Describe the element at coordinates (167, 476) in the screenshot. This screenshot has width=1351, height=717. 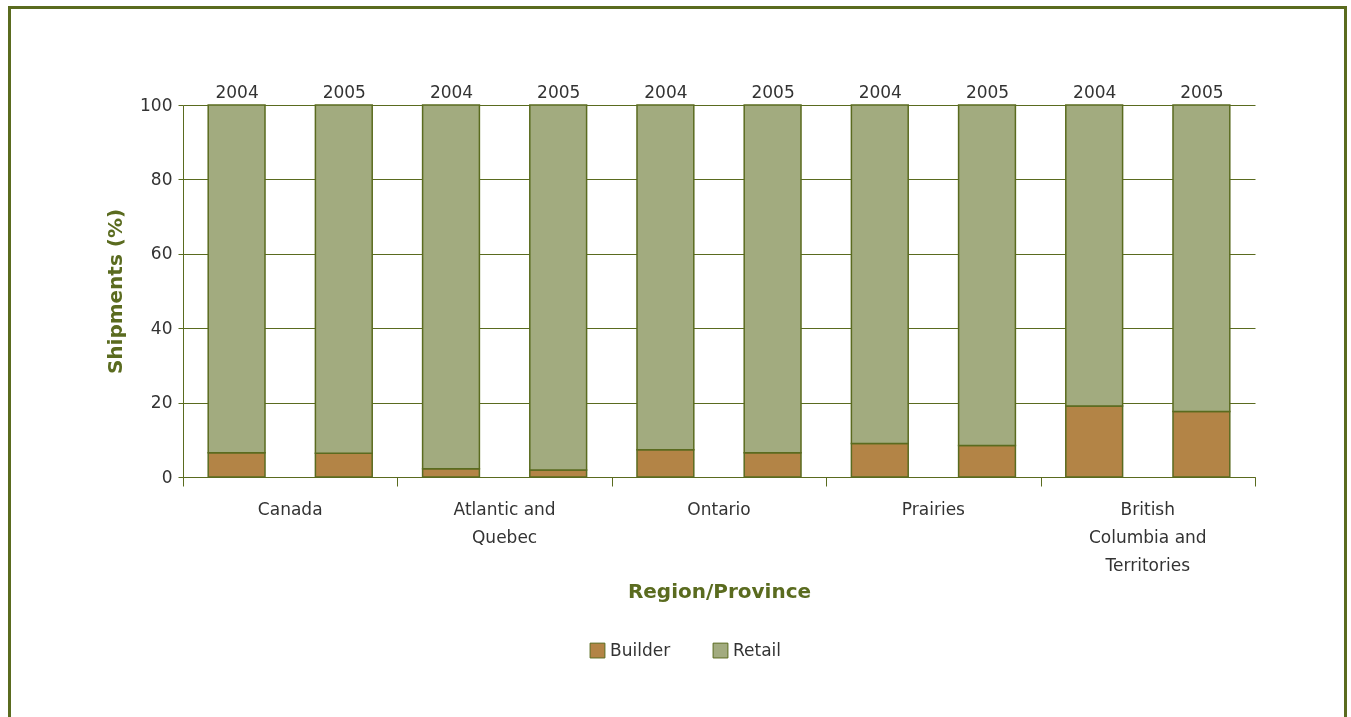
I see `y-tick-label: 0` at that location.